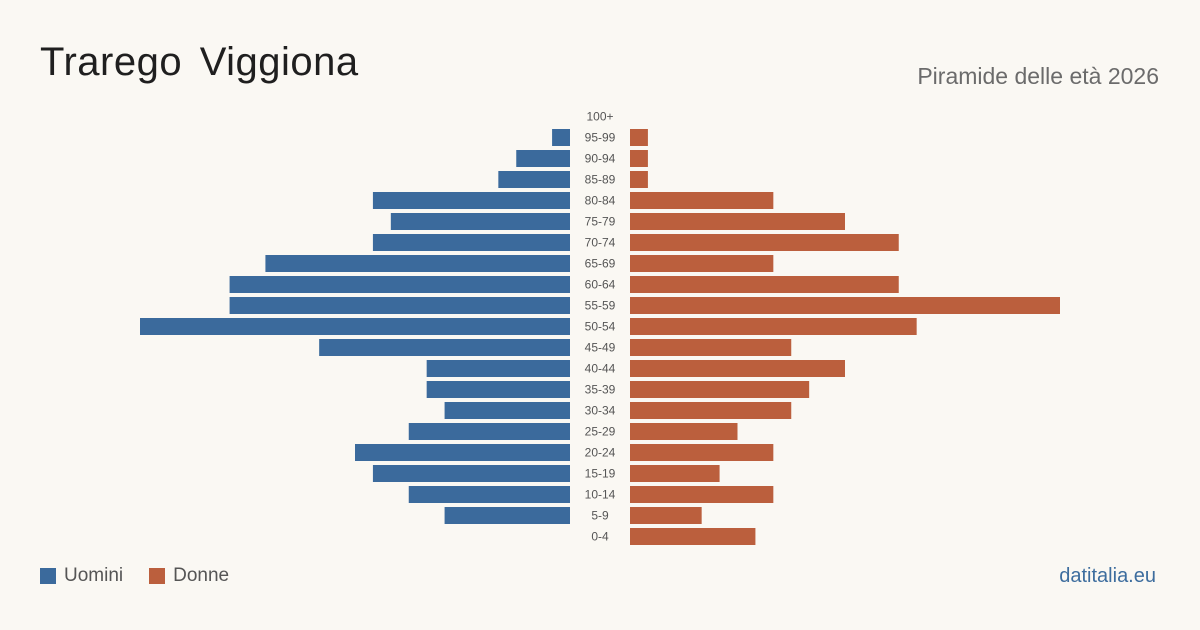 The image size is (1200, 630). I want to click on age-label-10-14: 10-14, so click(600, 495).